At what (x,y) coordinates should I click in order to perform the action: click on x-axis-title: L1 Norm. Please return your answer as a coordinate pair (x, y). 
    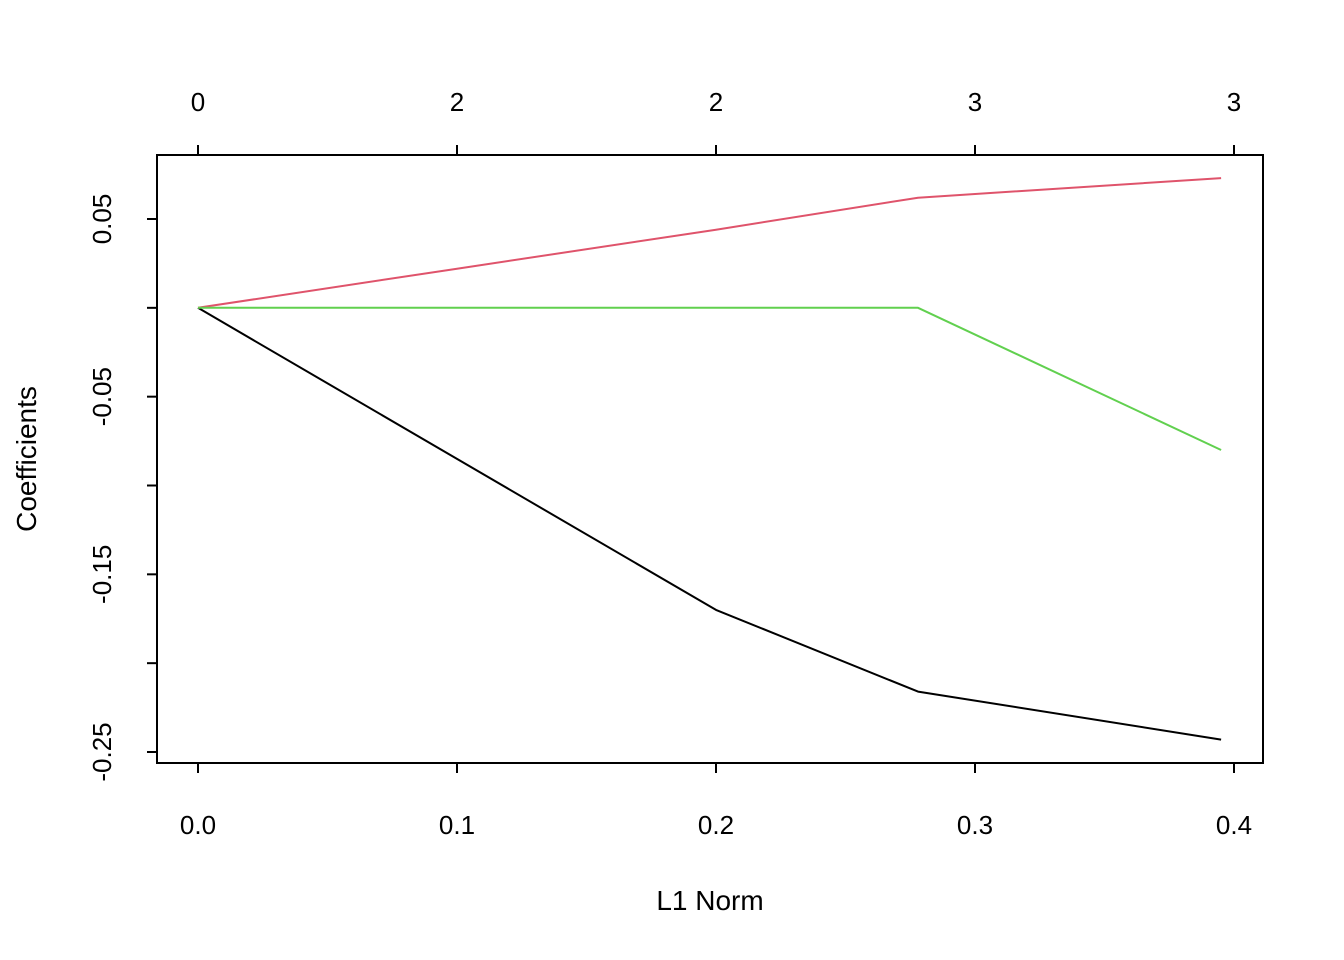
    Looking at the image, I should click on (709, 900).